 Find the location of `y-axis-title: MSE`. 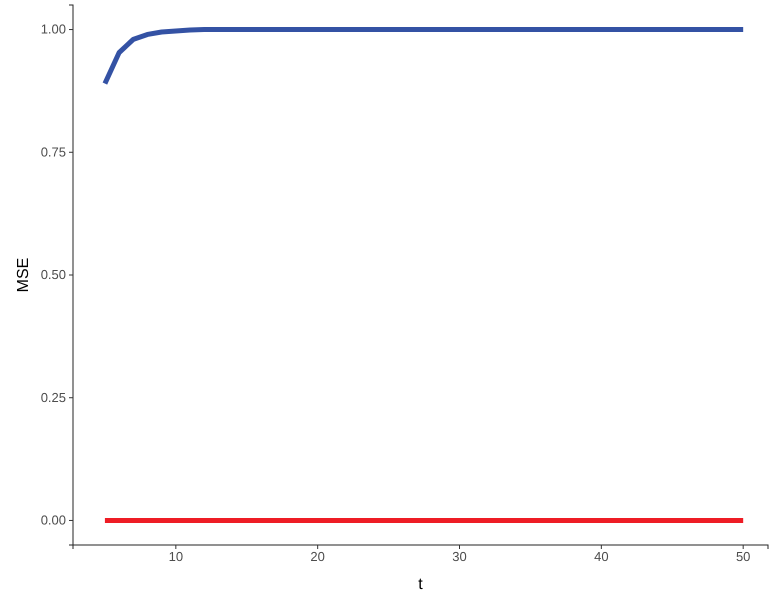

y-axis-title: MSE is located at coordinates (23, 275).